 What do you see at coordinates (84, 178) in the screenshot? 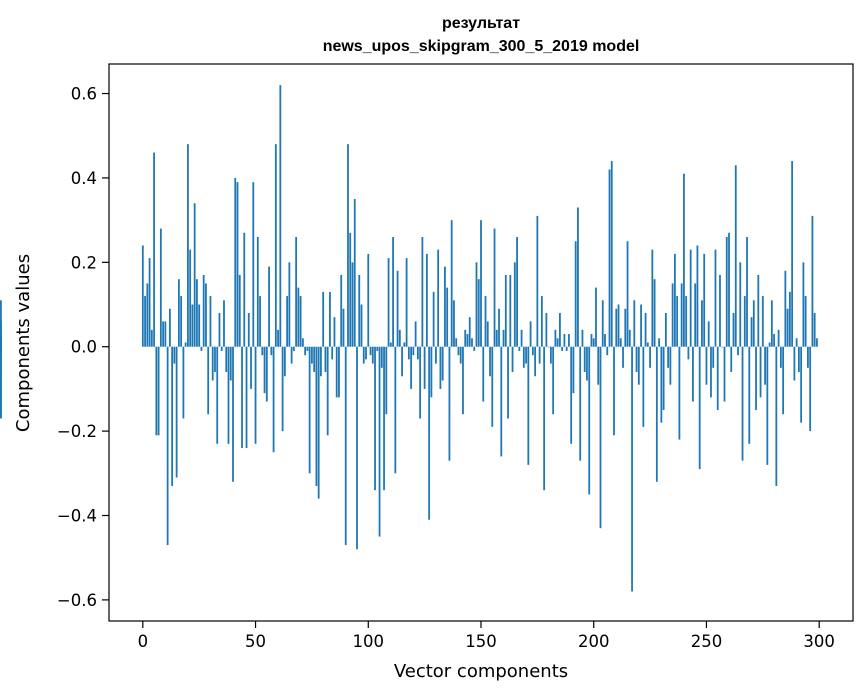
I see `y-tick-label-5: 0.4` at bounding box center [84, 178].